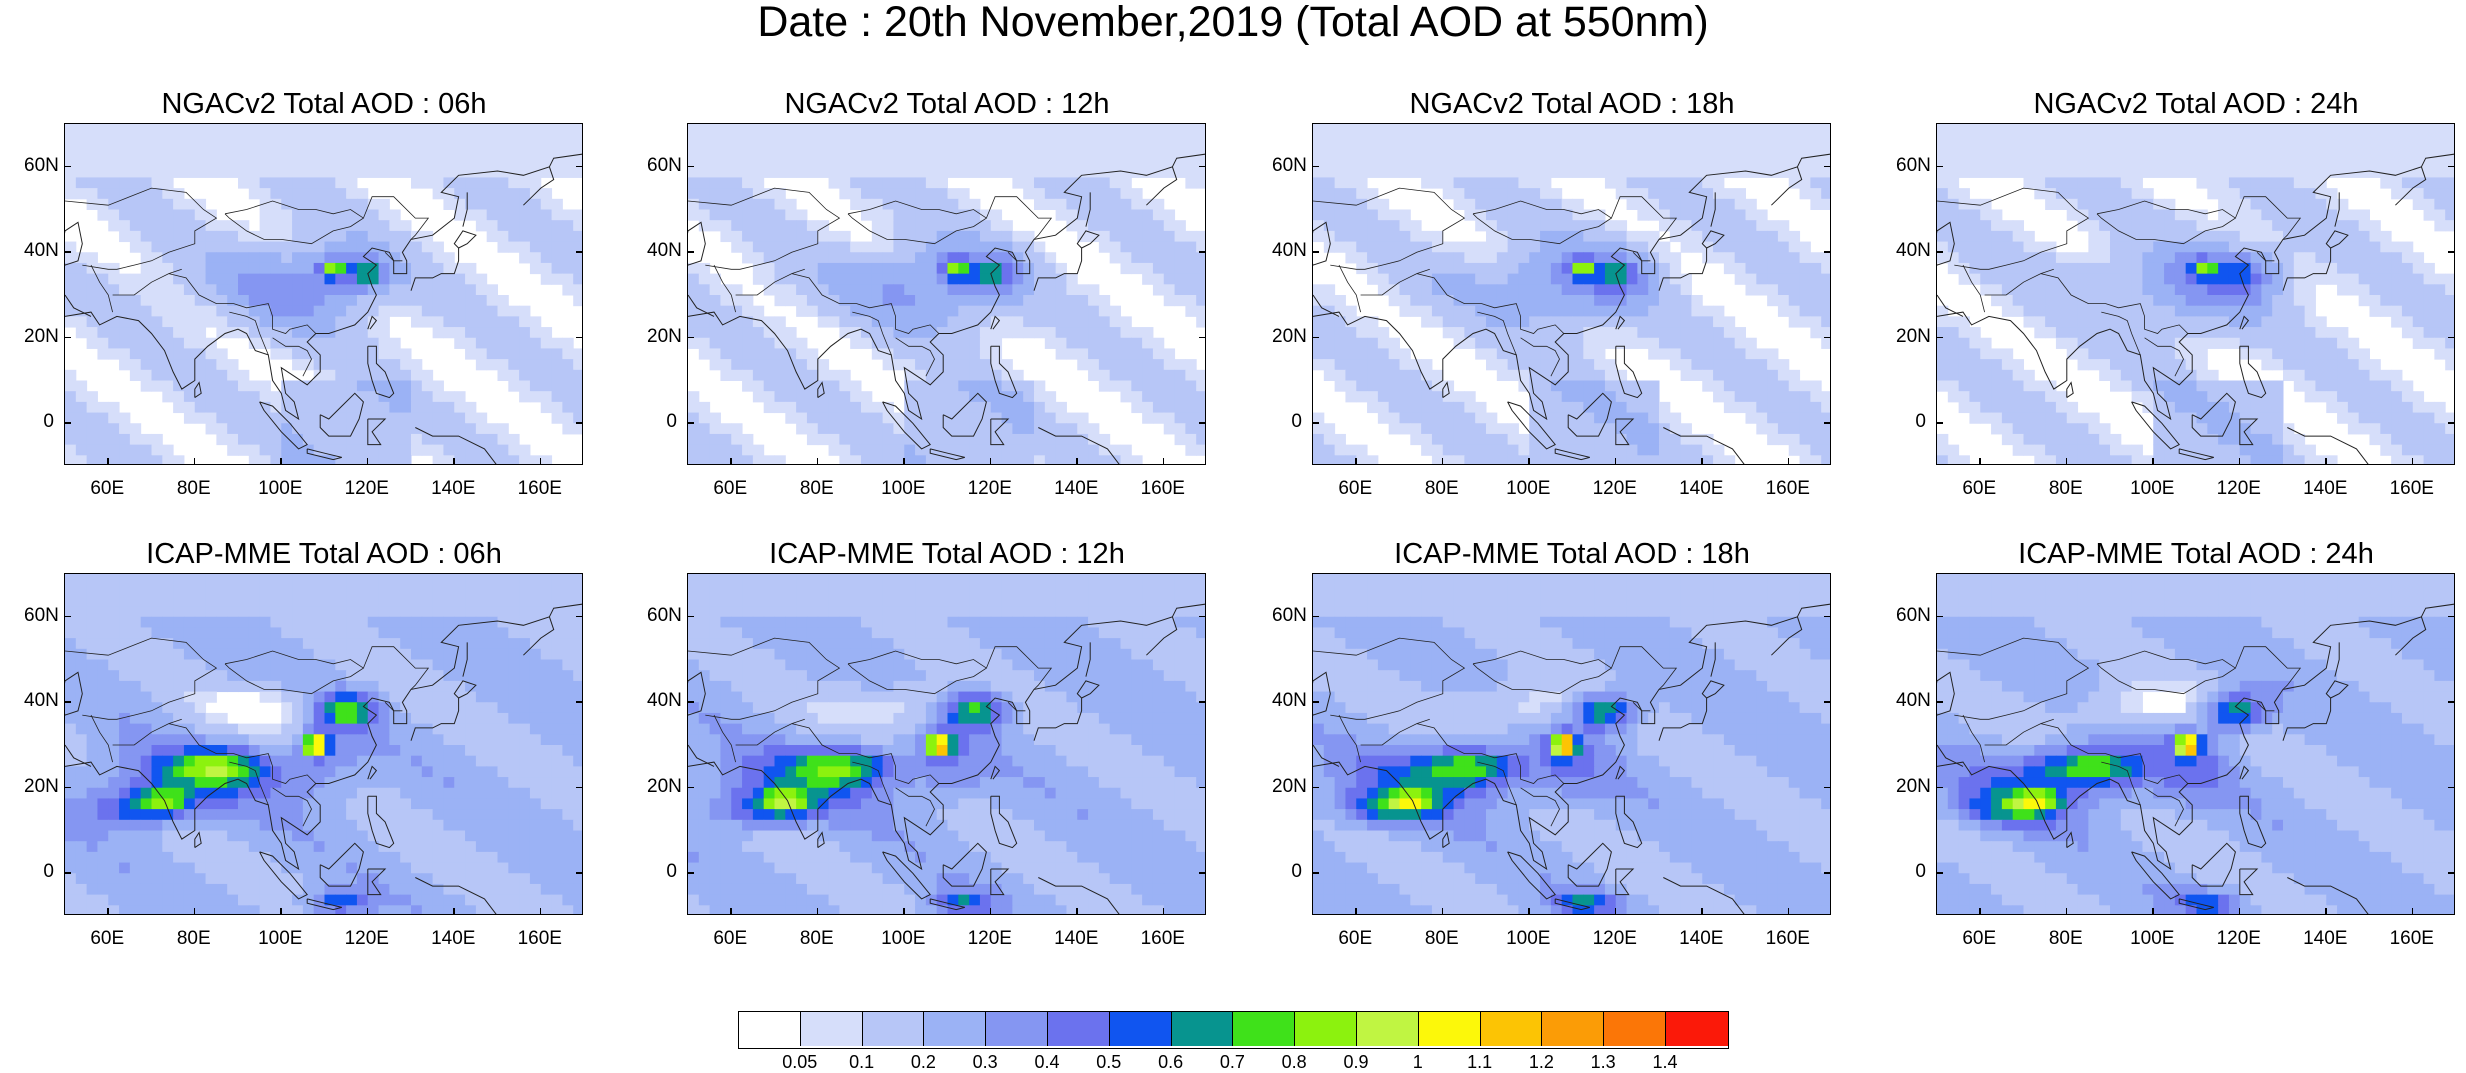 The image size is (2466, 1073). I want to click on lat-tick-label: 40N, so click(1287, 251).